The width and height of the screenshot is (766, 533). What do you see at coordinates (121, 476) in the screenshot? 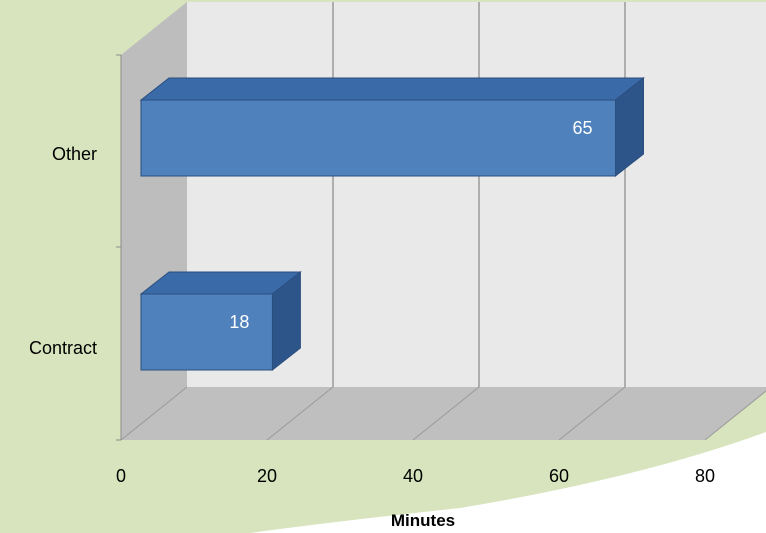
I see `x-tick-label: 0` at bounding box center [121, 476].